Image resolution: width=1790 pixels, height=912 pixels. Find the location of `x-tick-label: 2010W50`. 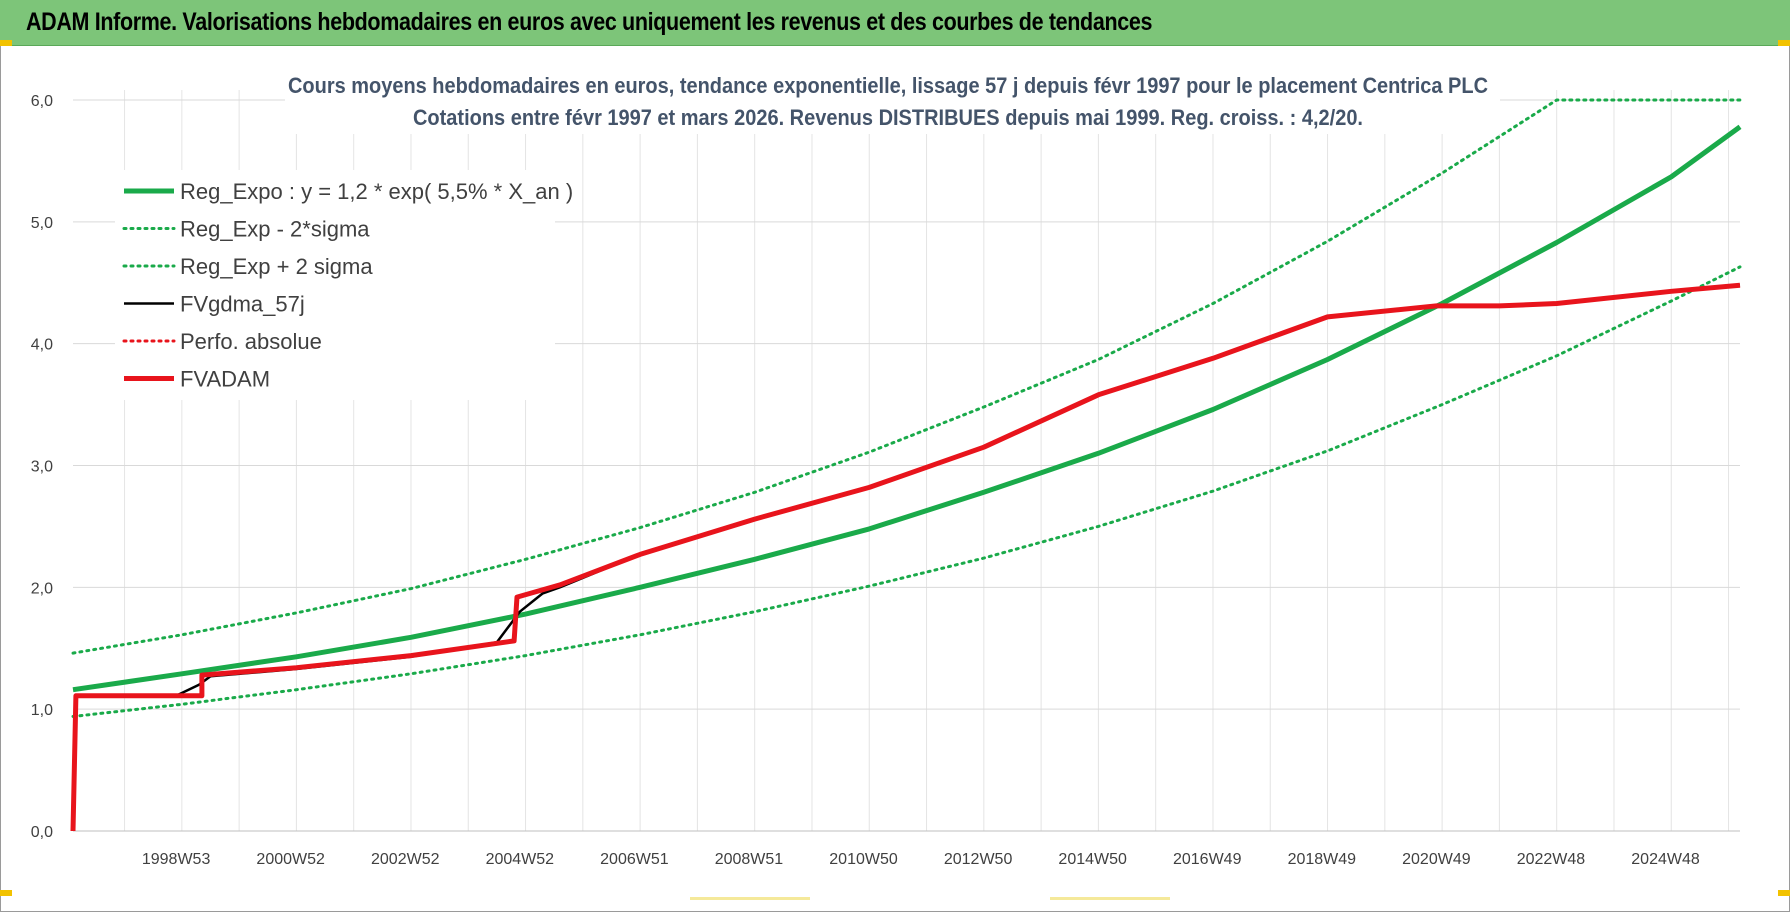

x-tick-label: 2010W50 is located at coordinates (863, 859).